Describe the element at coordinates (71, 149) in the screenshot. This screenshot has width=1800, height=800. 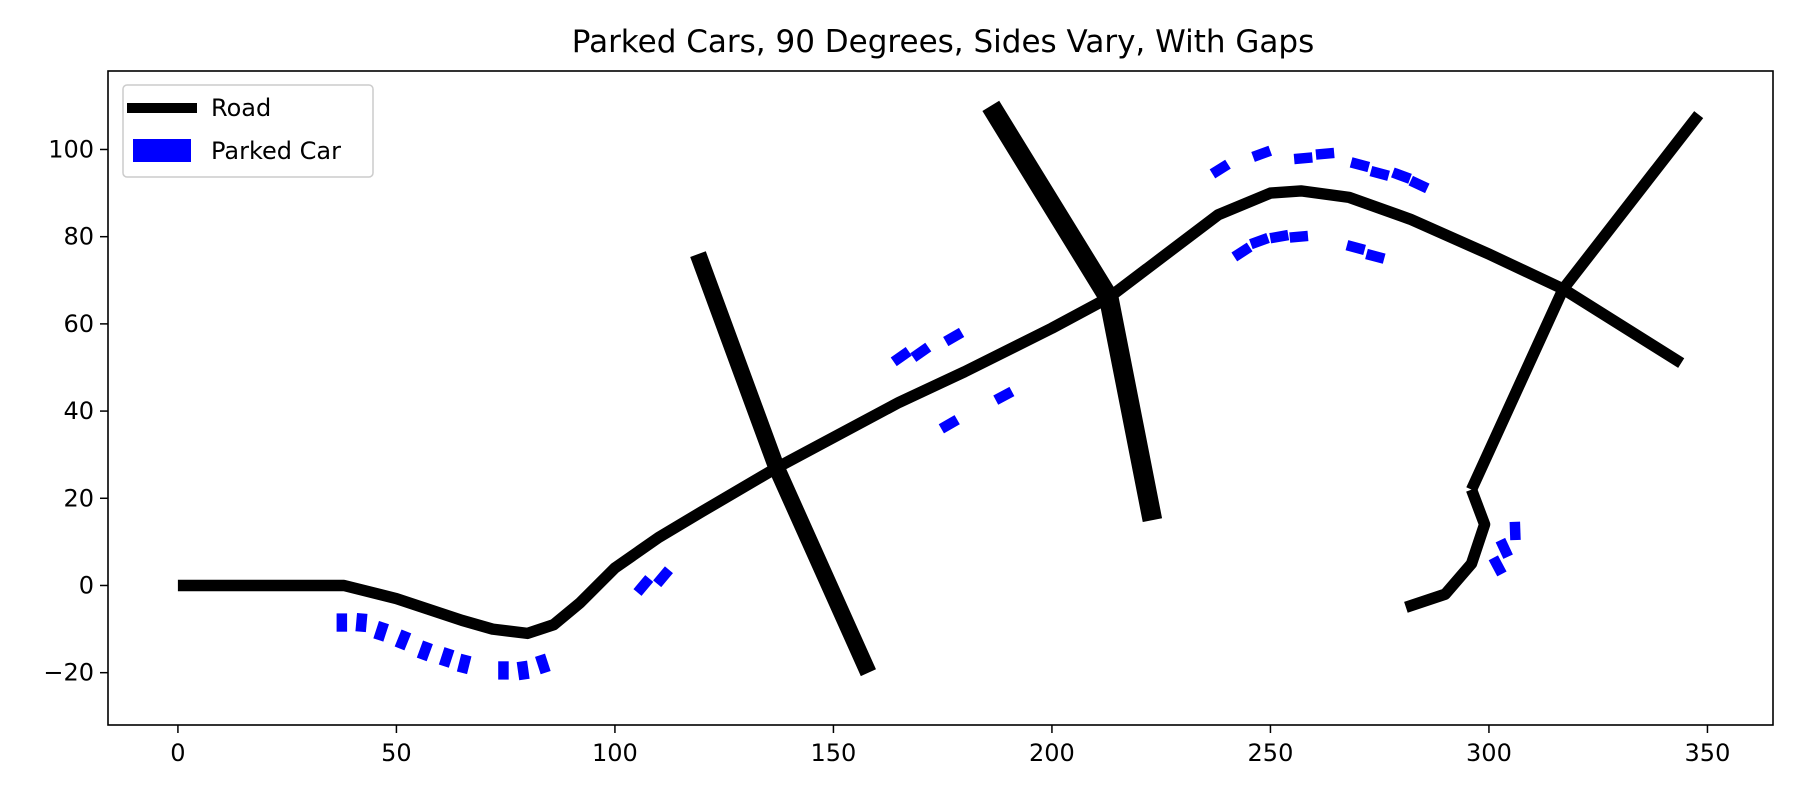
I see `y-tick-label: 100` at that location.